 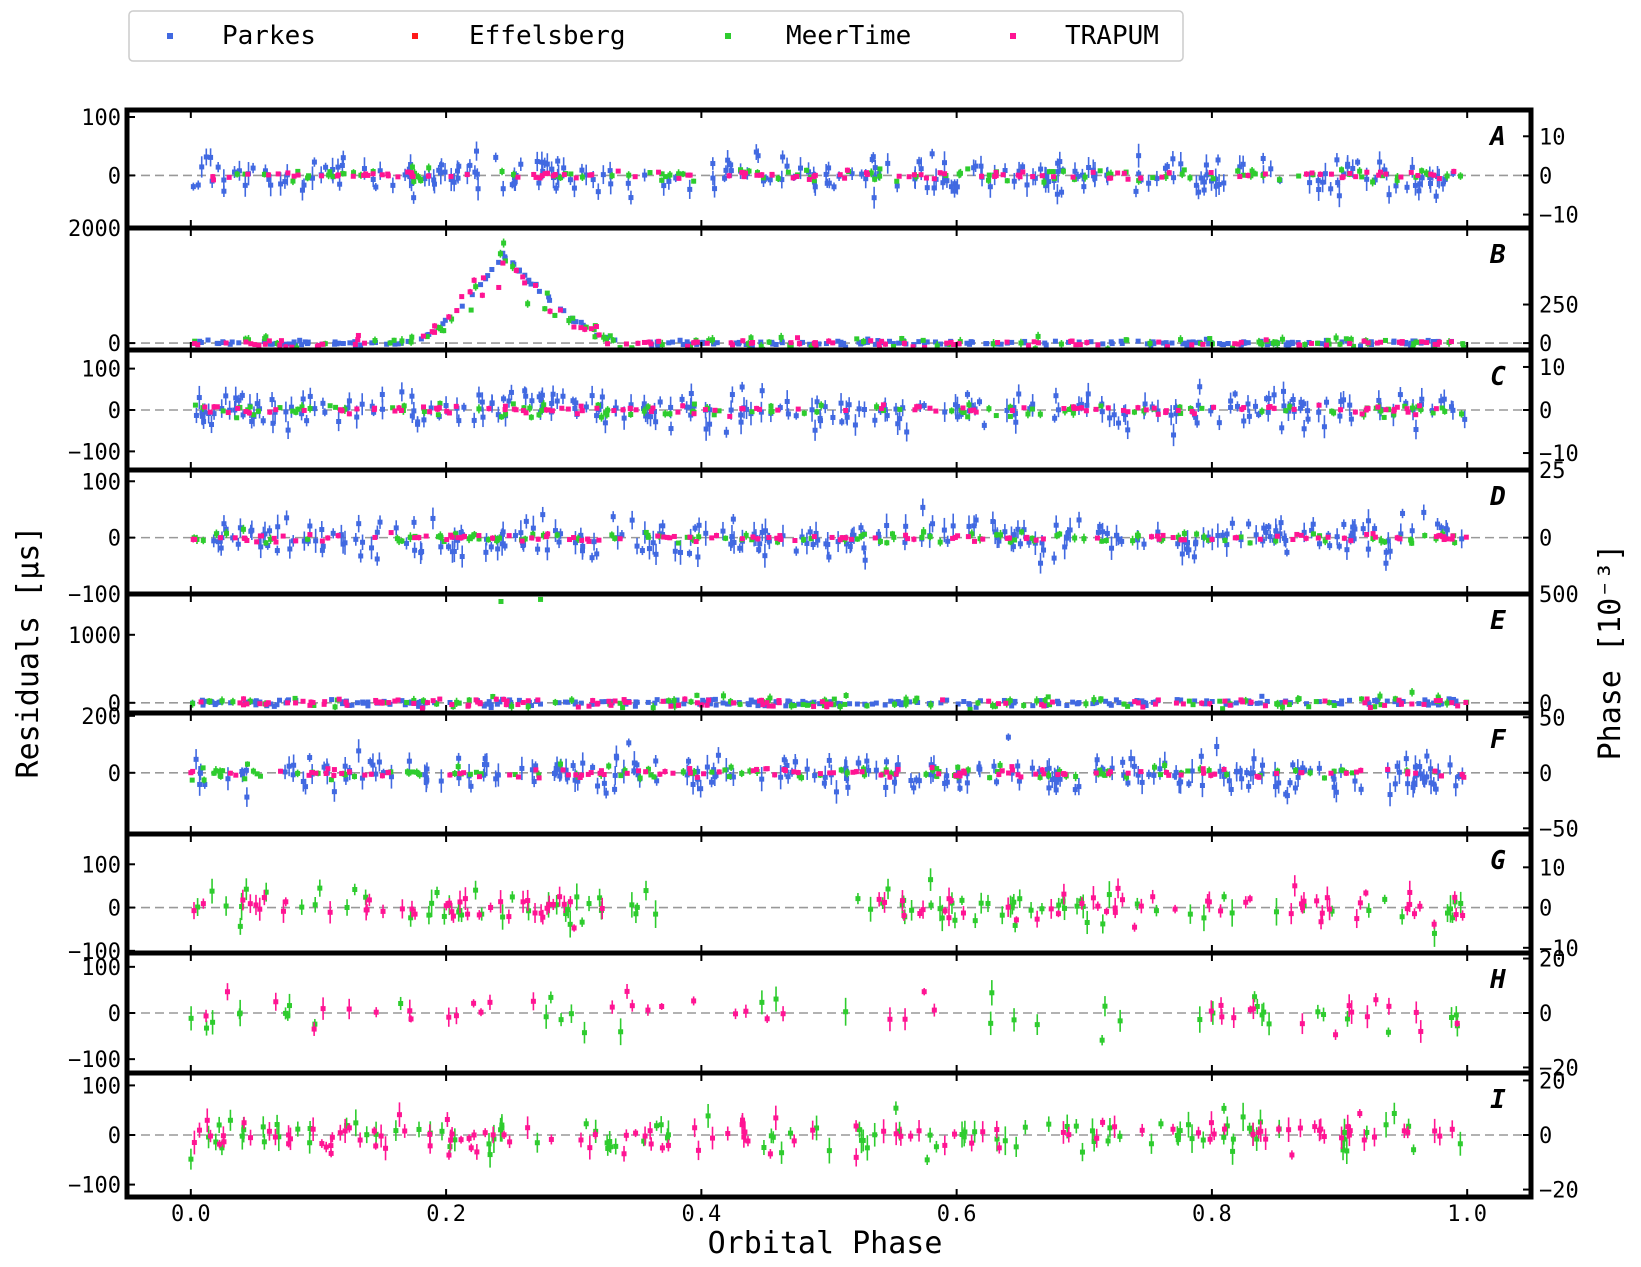 I want to click on legend-label-effelsberg: Effelsberg, so click(x=547, y=36).